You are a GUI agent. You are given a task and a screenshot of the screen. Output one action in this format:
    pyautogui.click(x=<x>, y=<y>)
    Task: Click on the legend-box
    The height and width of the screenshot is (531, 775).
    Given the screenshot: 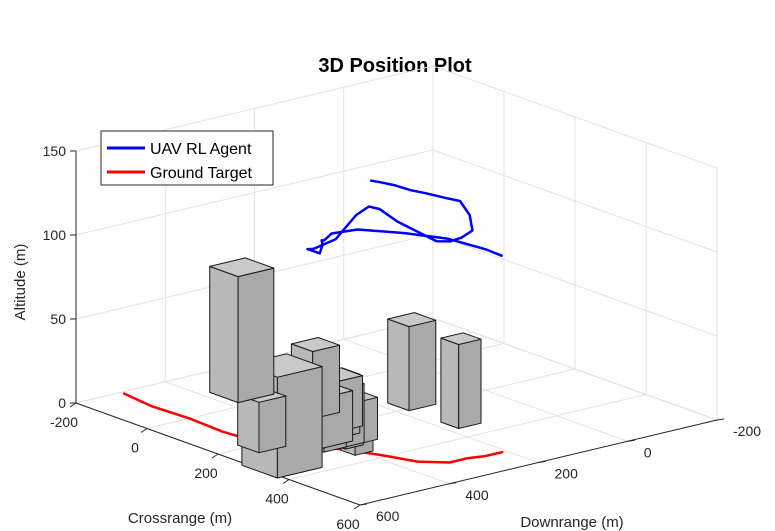 What is the action you would take?
    pyautogui.click(x=187, y=158)
    